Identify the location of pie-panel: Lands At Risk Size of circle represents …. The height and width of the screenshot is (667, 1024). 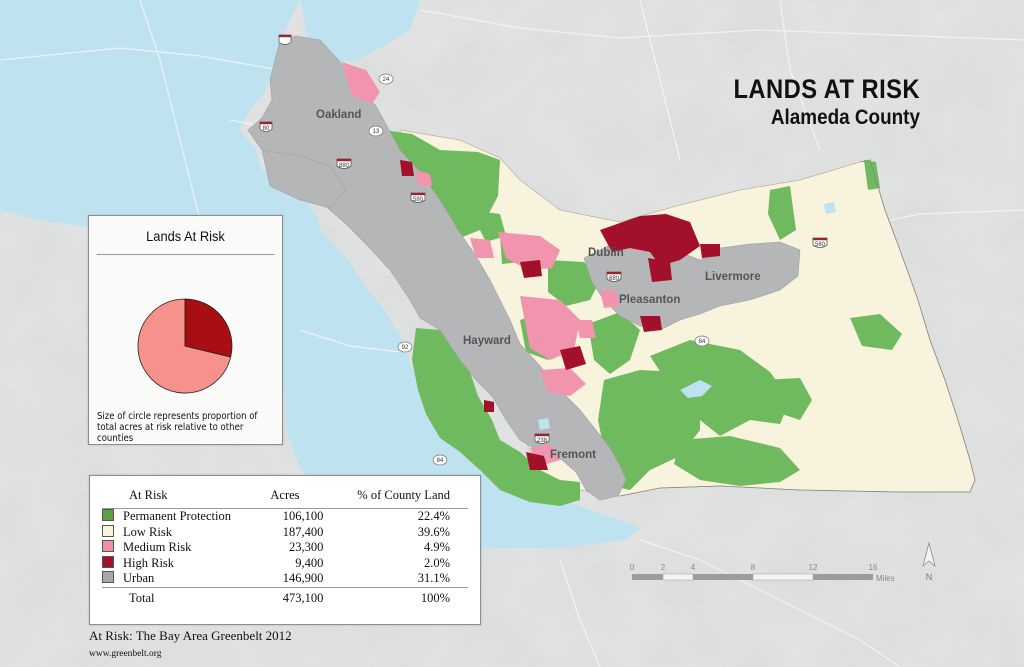
(185, 330).